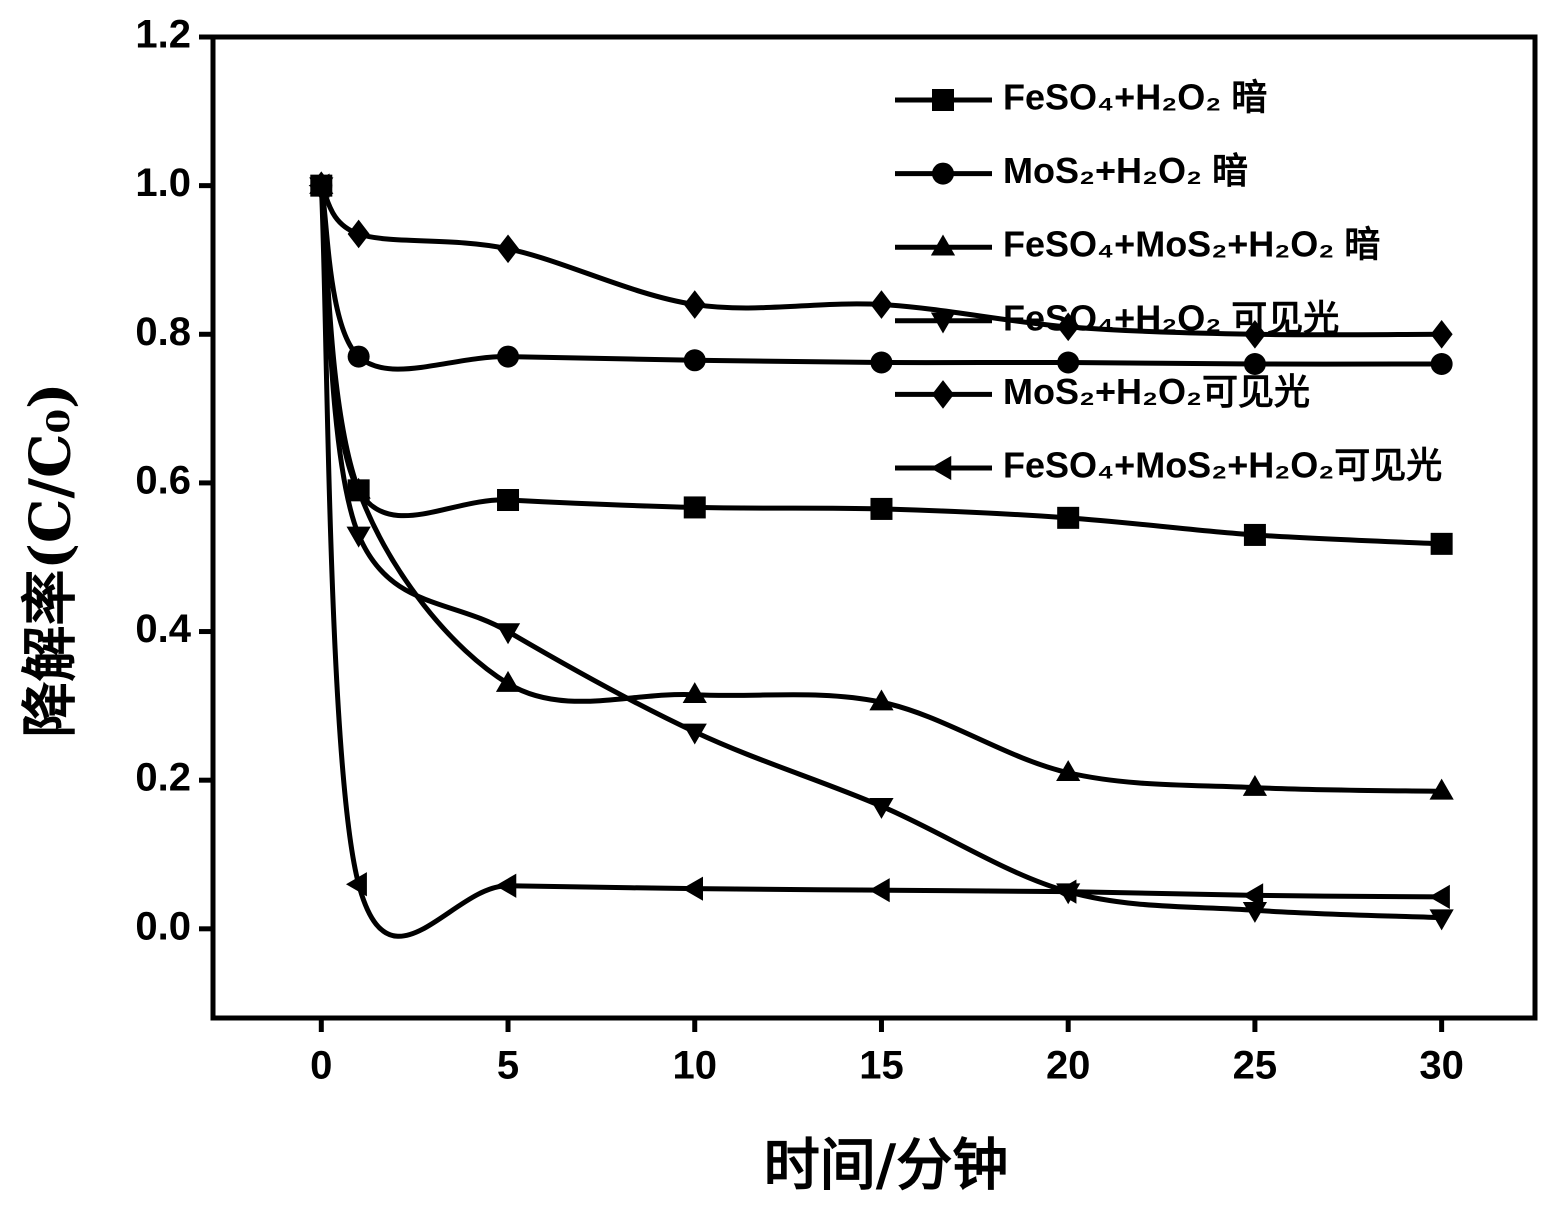 The image size is (1552, 1219). I want to click on legend-label: FeSO₄+MoS₂+H₂O₂ 暗, so click(1191, 244).